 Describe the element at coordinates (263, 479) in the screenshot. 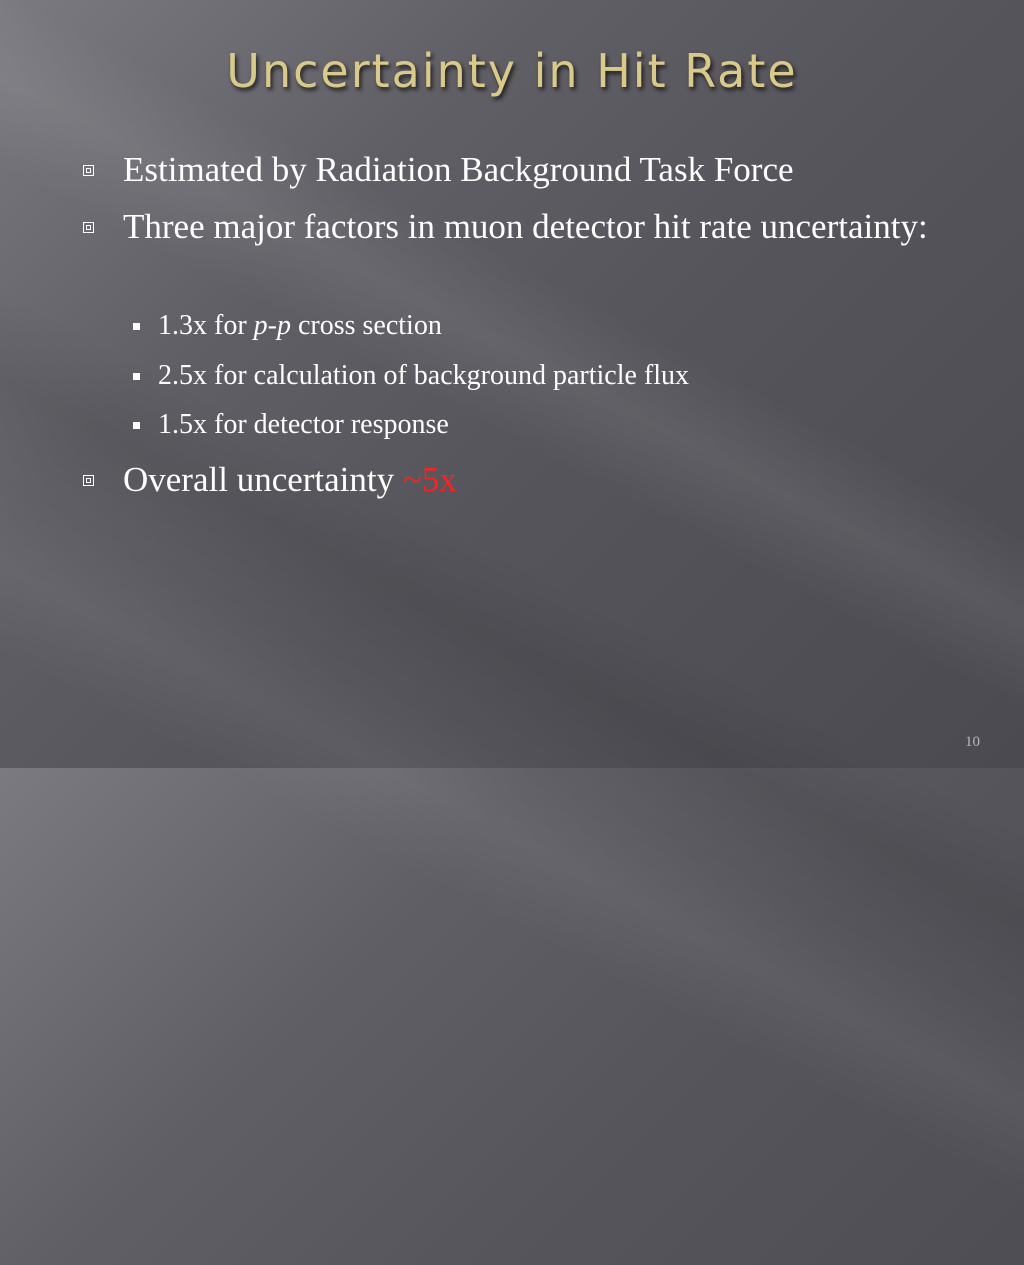

I see `text-run: Overall uncertainty` at that location.